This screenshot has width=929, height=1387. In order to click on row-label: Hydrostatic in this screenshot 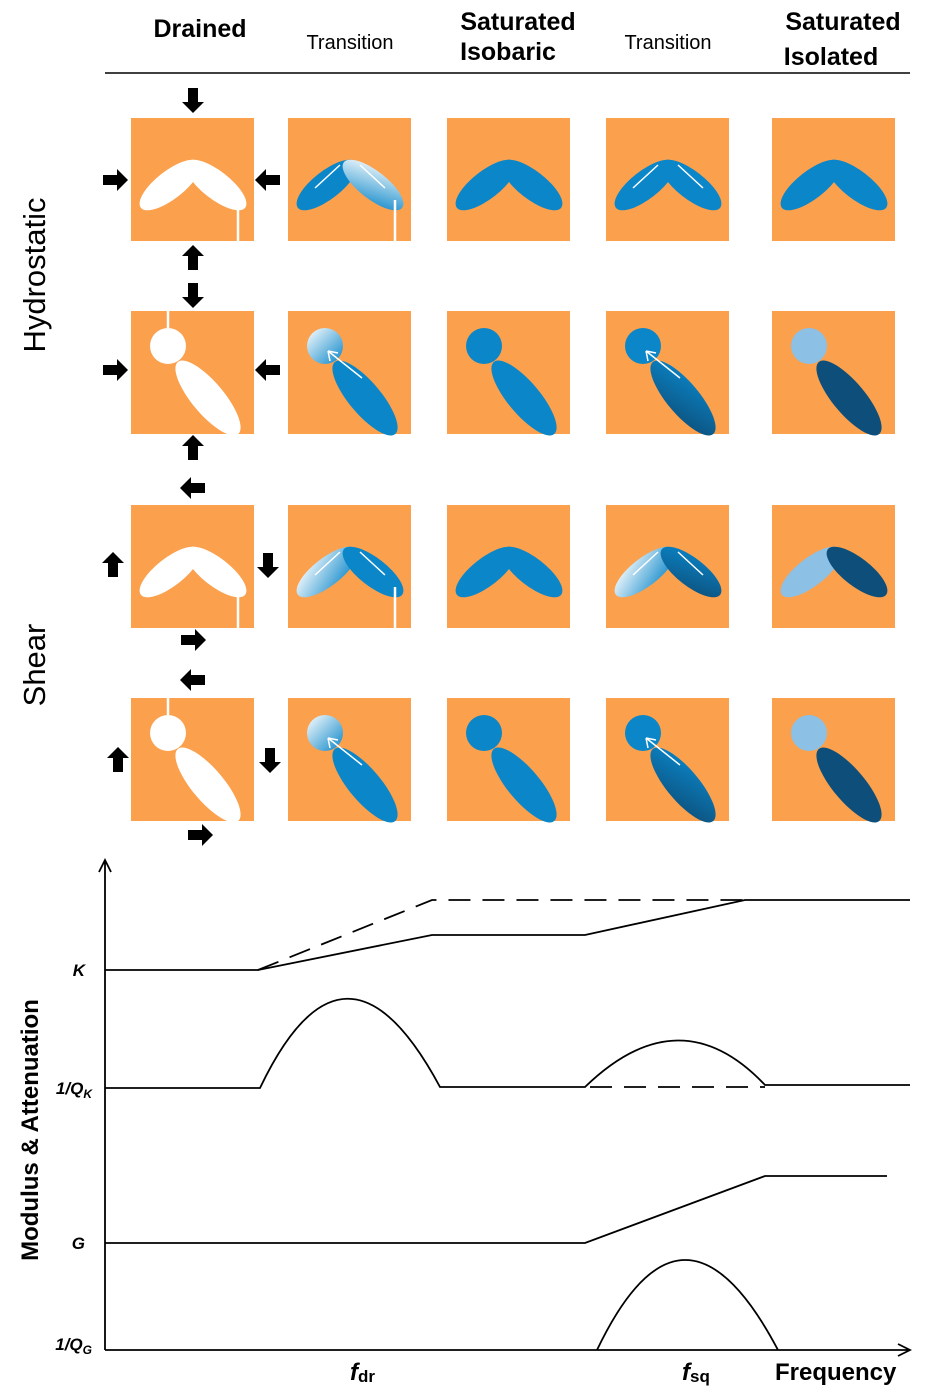, I will do `click(34, 274)`.